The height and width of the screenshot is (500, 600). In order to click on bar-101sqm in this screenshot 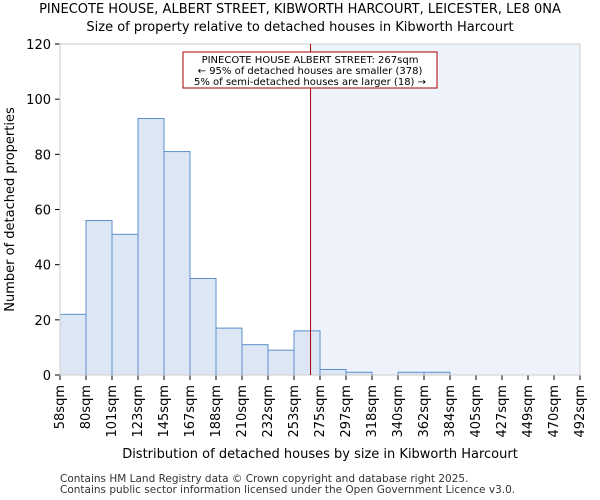, I will do `click(125, 304)`.